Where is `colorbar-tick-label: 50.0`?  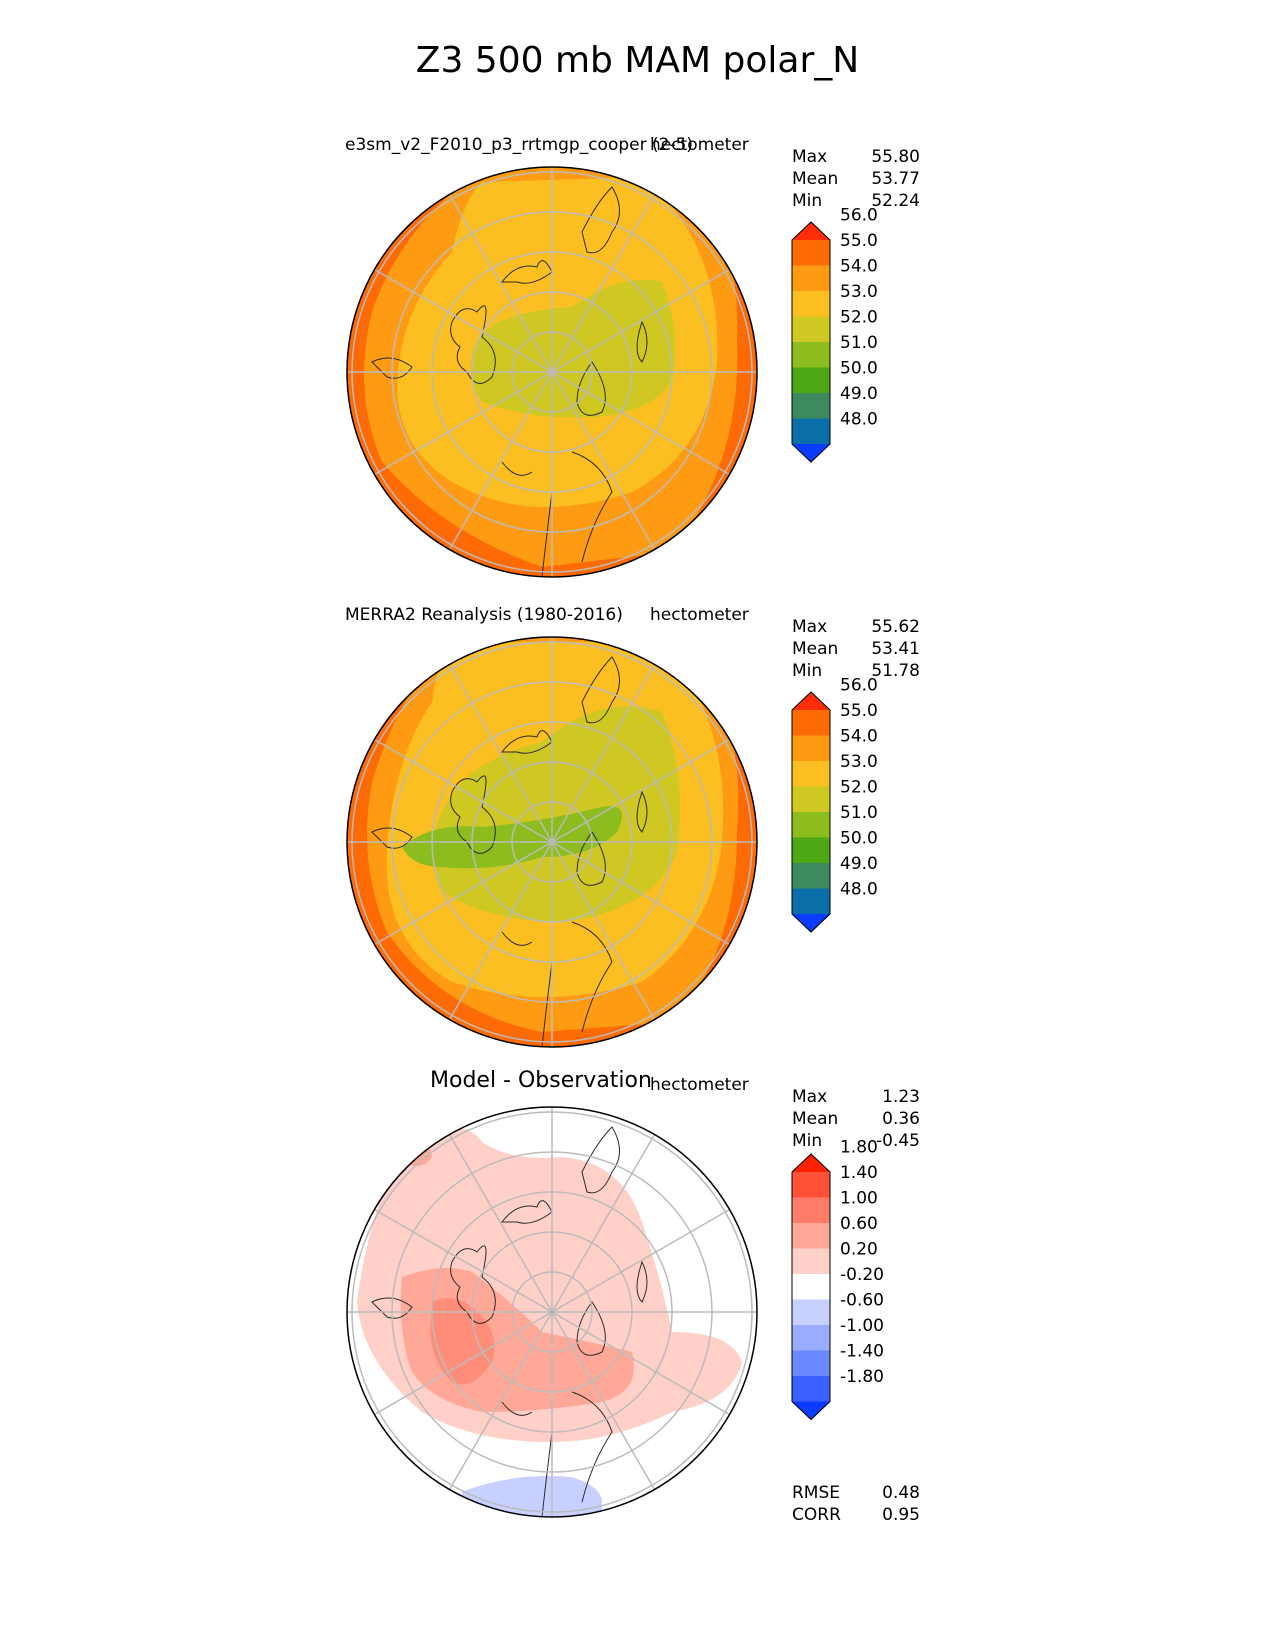 colorbar-tick-label: 50.0 is located at coordinates (859, 839).